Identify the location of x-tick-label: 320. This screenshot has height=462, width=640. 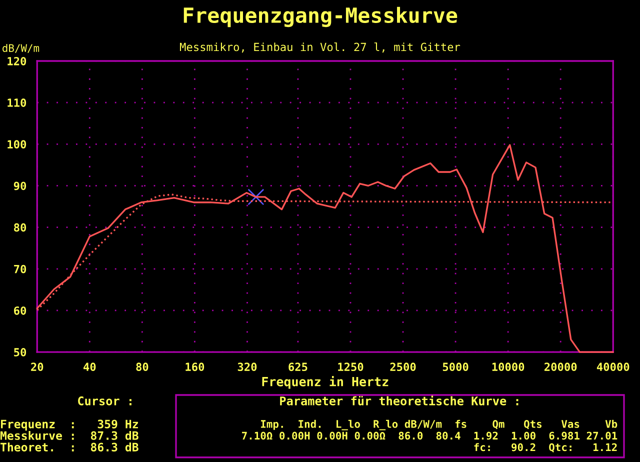
(247, 367).